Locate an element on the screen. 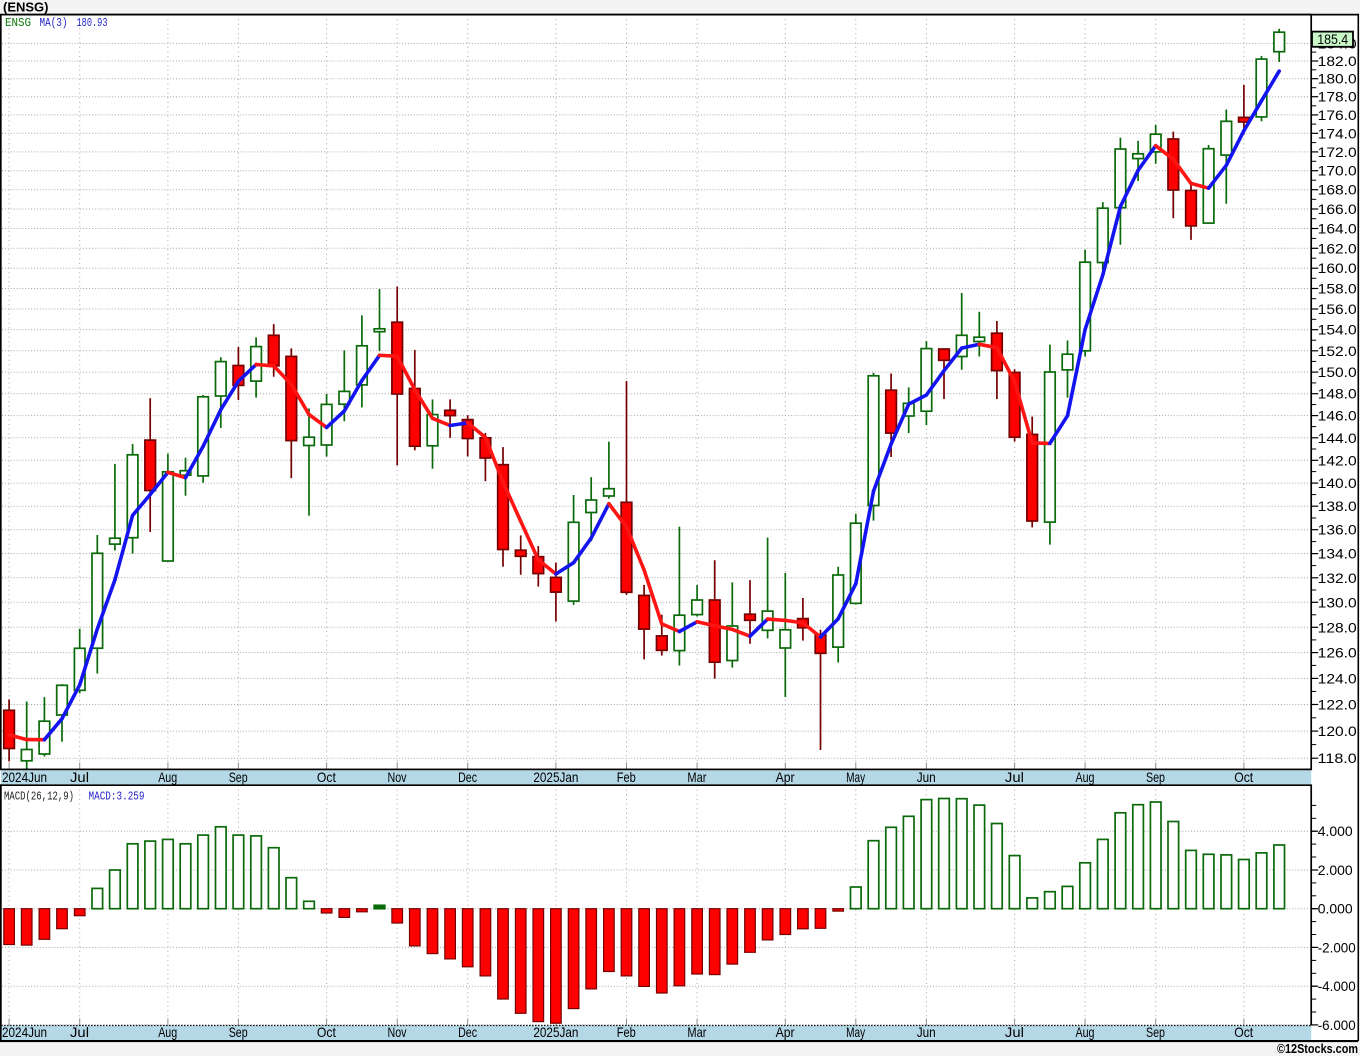 The width and height of the screenshot is (1360, 1056). svg-text: 128.0 is located at coordinates (1337, 627).